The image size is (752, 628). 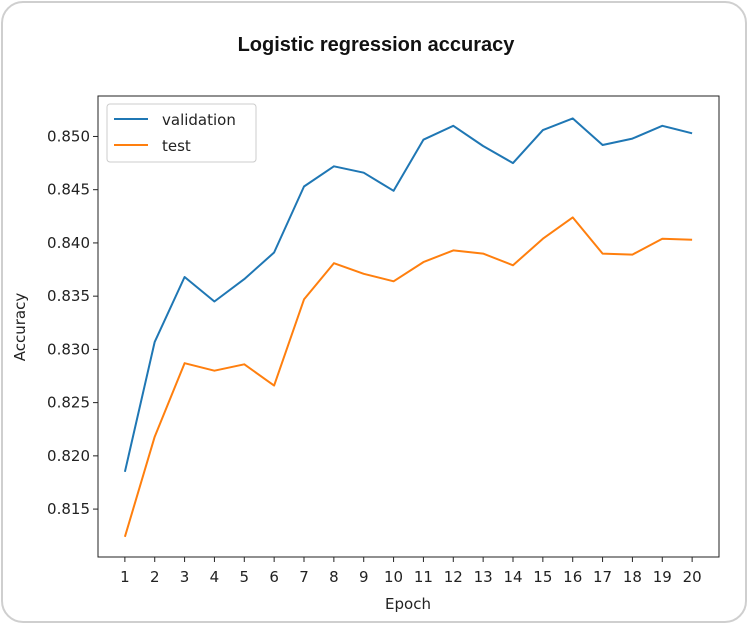 What do you see at coordinates (72, 322) in the screenshot?
I see `y-axis: 0.815 0.820 0.825 0.830 0.835 0.840 0.845 0.850` at bounding box center [72, 322].